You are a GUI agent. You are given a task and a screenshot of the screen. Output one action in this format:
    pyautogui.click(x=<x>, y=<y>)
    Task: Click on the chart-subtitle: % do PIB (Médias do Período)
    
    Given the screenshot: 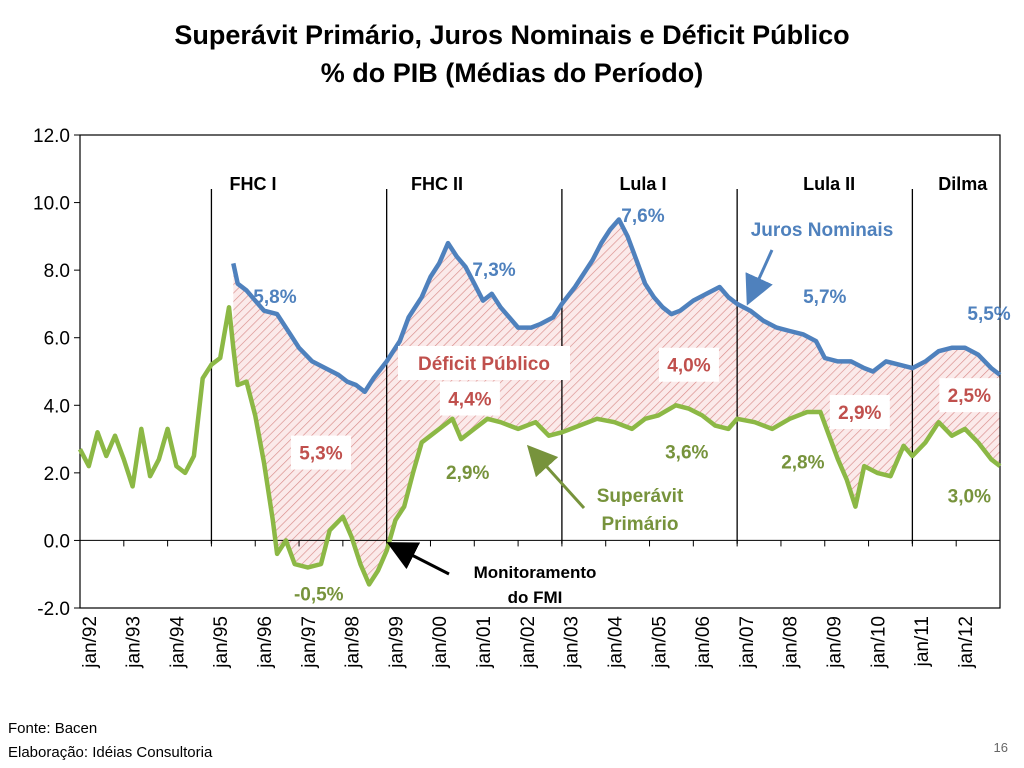 What is the action you would take?
    pyautogui.click(x=512, y=73)
    